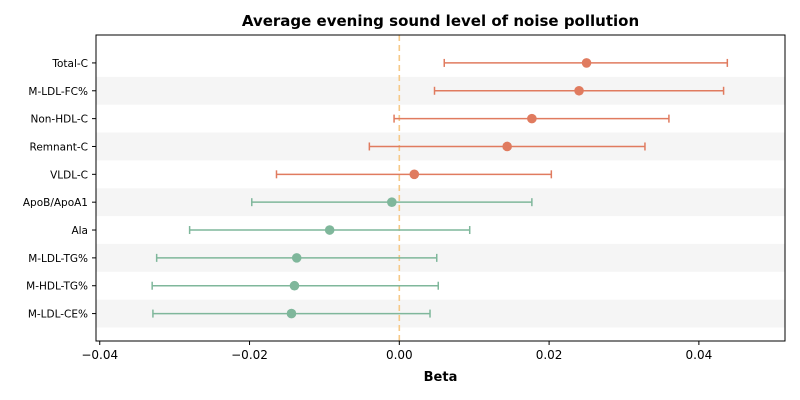  I want to click on y-tick-label: M-LDL-FC%, so click(58, 92).